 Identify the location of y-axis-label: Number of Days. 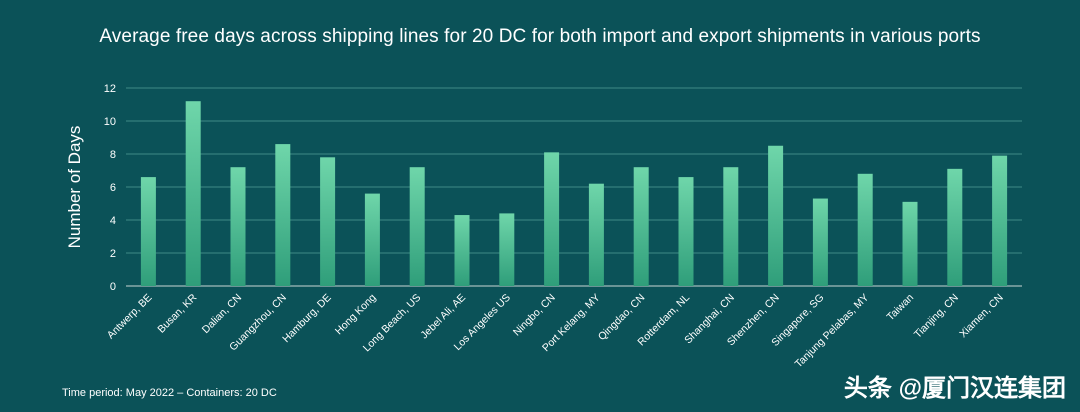
(74, 187).